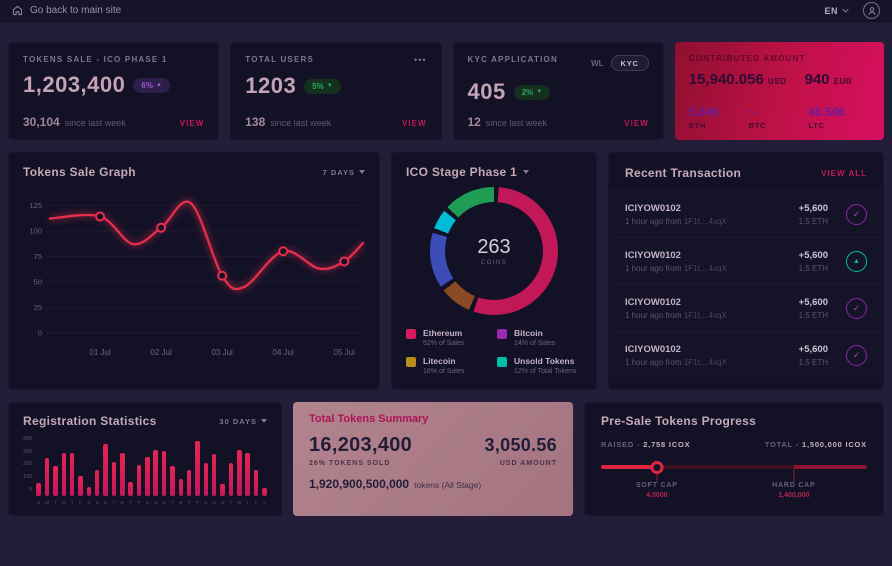  Describe the element at coordinates (95, 59) in the screenshot. I see `card-title: TOKENS SALE - ICO PHASE 1` at that location.